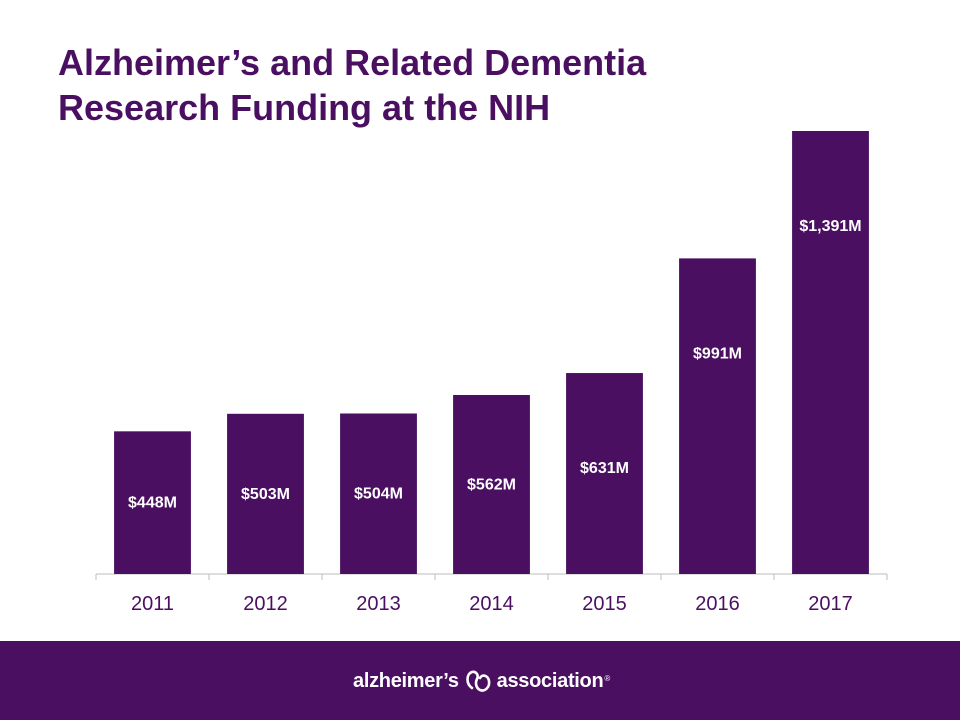  I want to click on alzheimers-association-logo: alzheimer’s association ®, so click(481, 681).